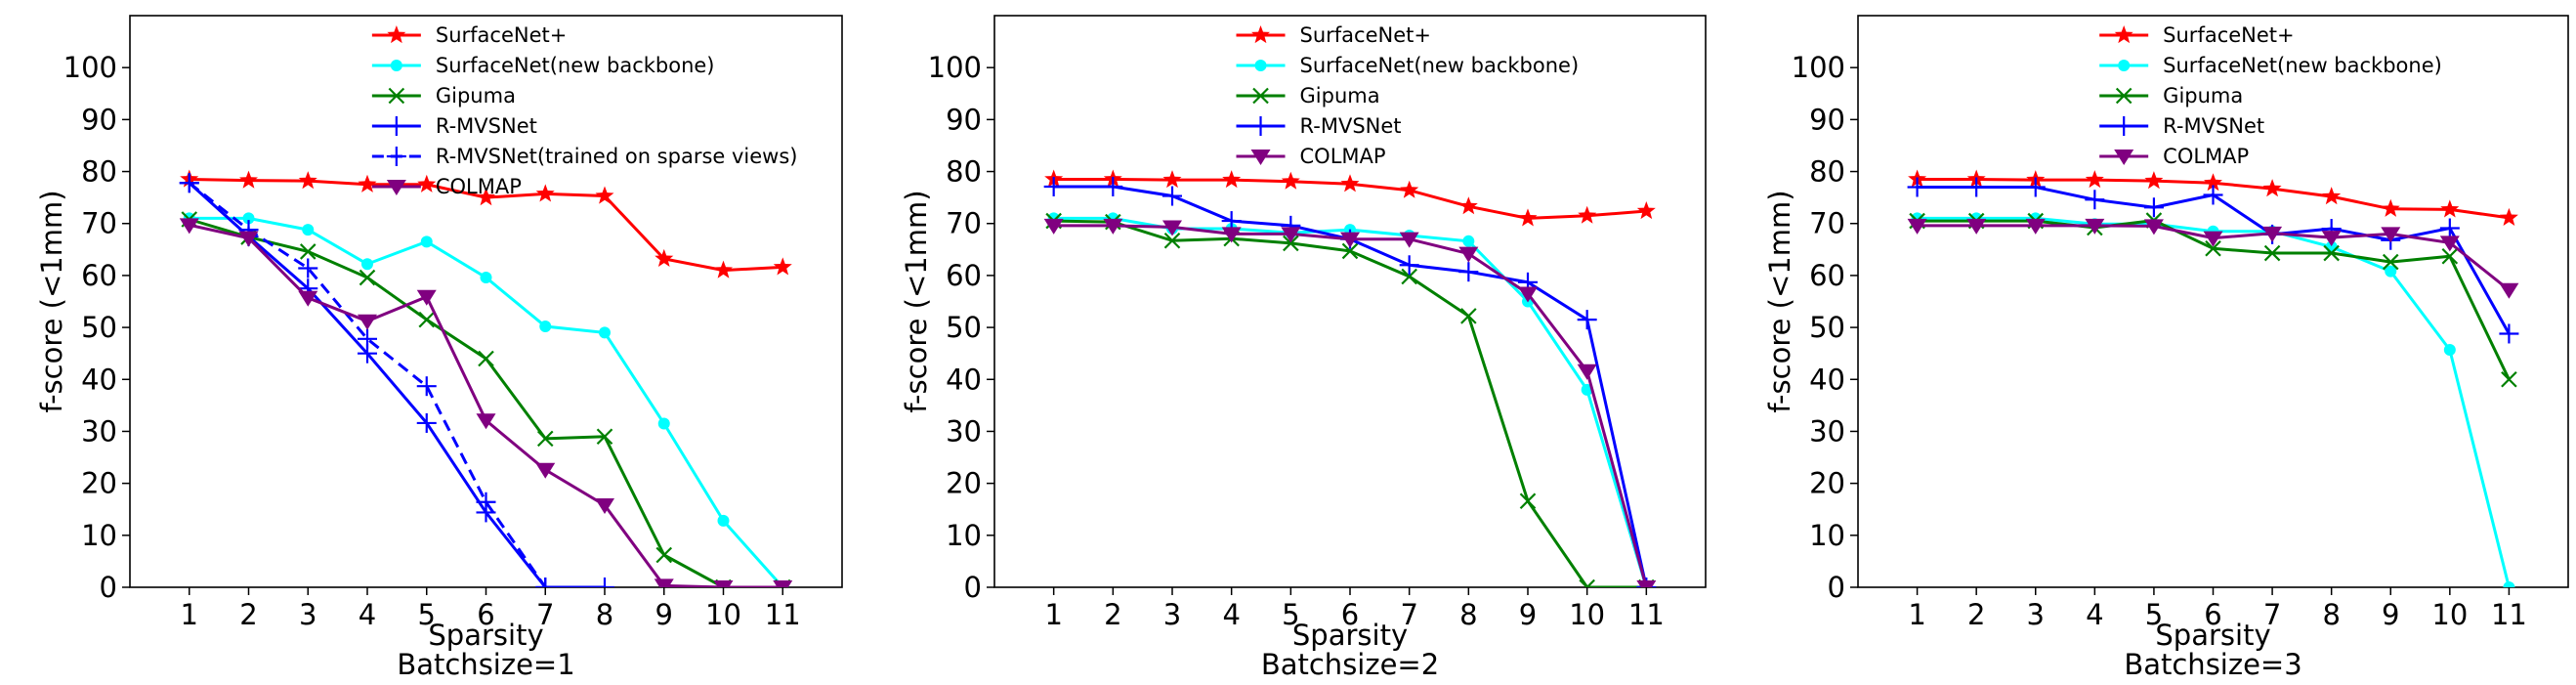 The width and height of the screenshot is (2576, 685). I want to click on series-surfacenet-new-backbone, so click(1350, 399).